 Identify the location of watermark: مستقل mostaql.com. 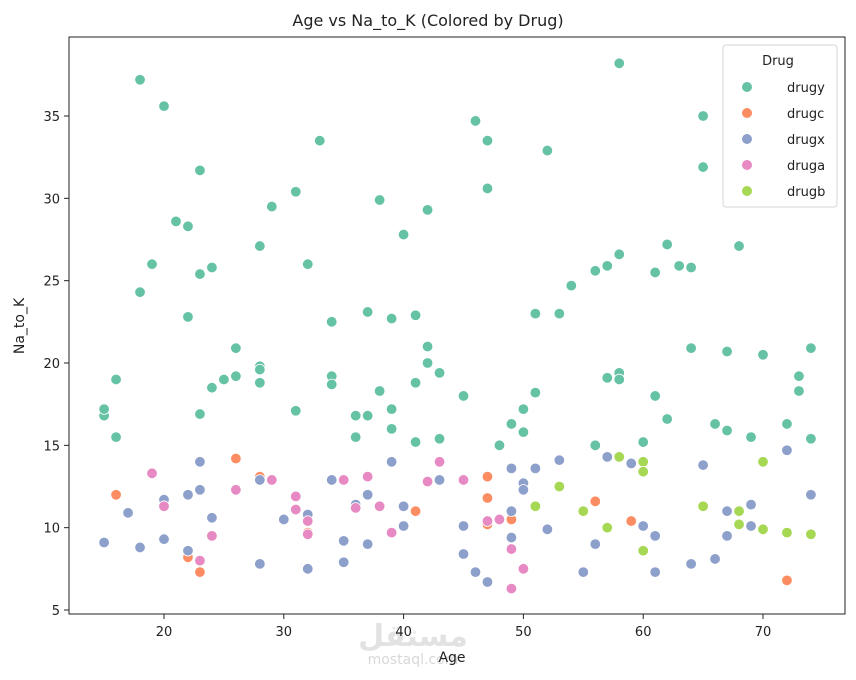
(413, 643).